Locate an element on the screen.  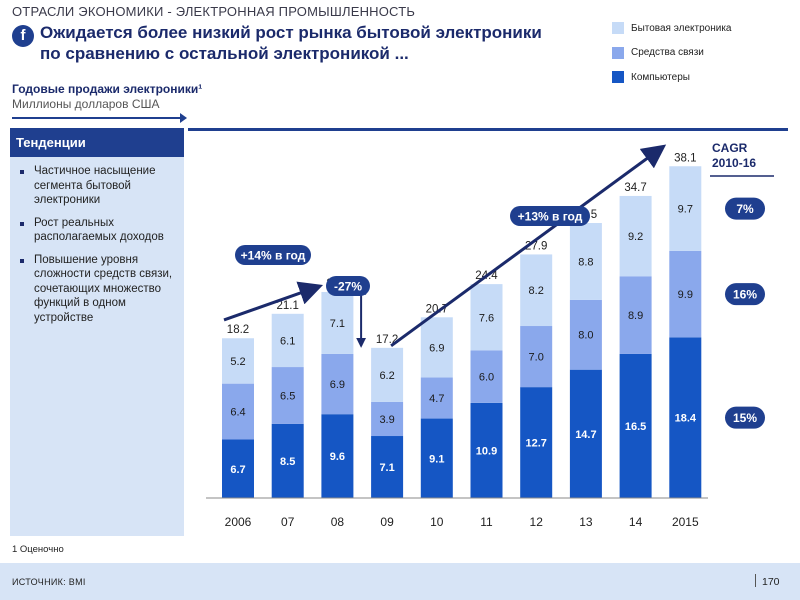
source-note: ИСТОЧНИК: BMI is located at coordinates (49, 582).